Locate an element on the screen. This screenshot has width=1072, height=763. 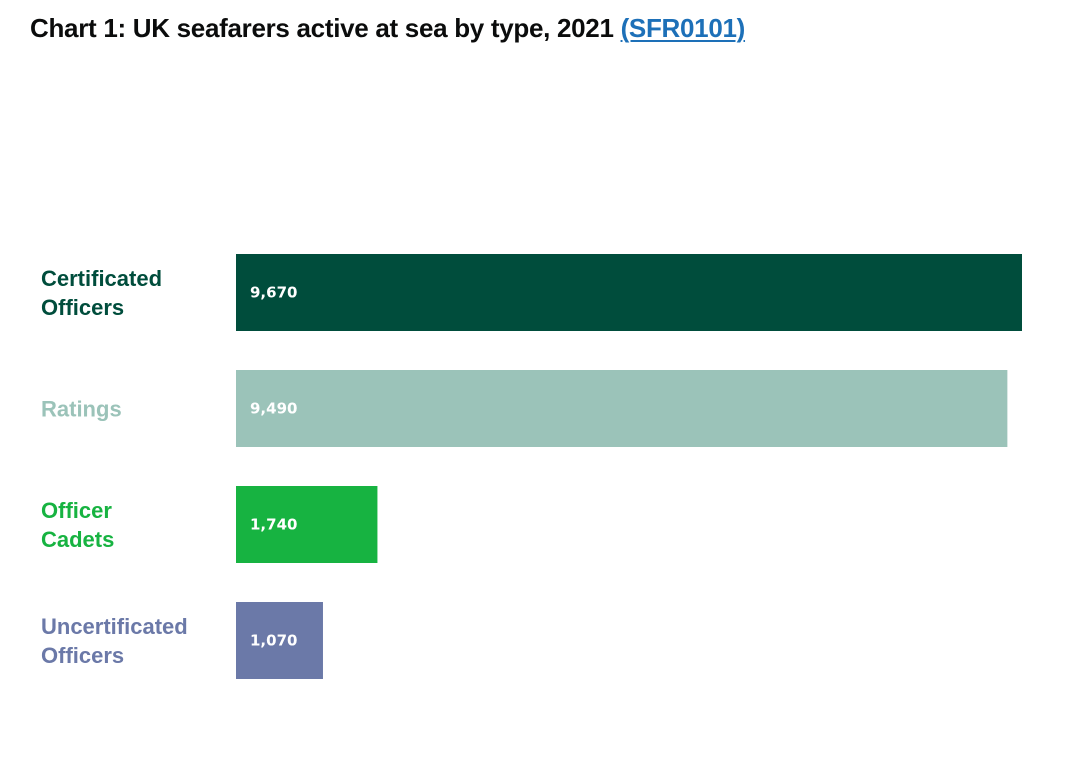
sfr0101-link: (SFR0101) is located at coordinates (683, 28).